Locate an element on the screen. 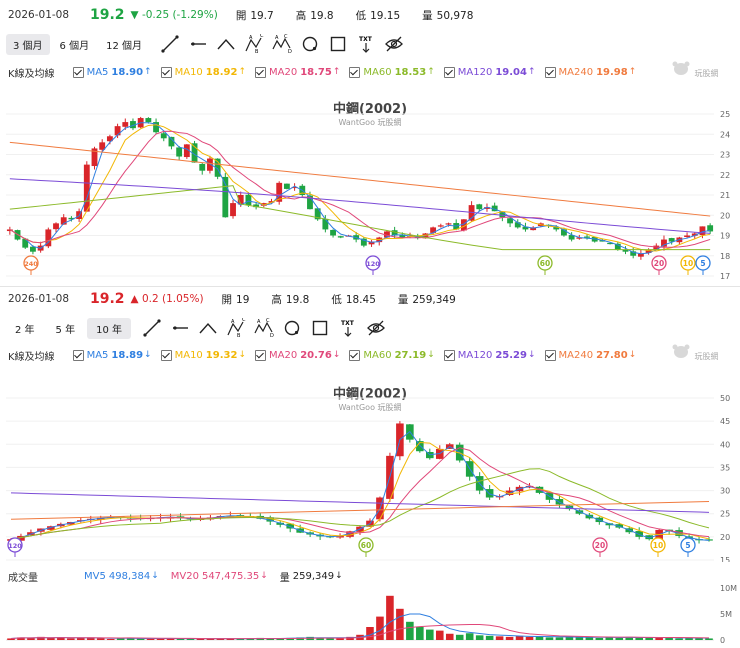 The image size is (740, 648). range-6m-button: 6 個月 is located at coordinates (74, 46).